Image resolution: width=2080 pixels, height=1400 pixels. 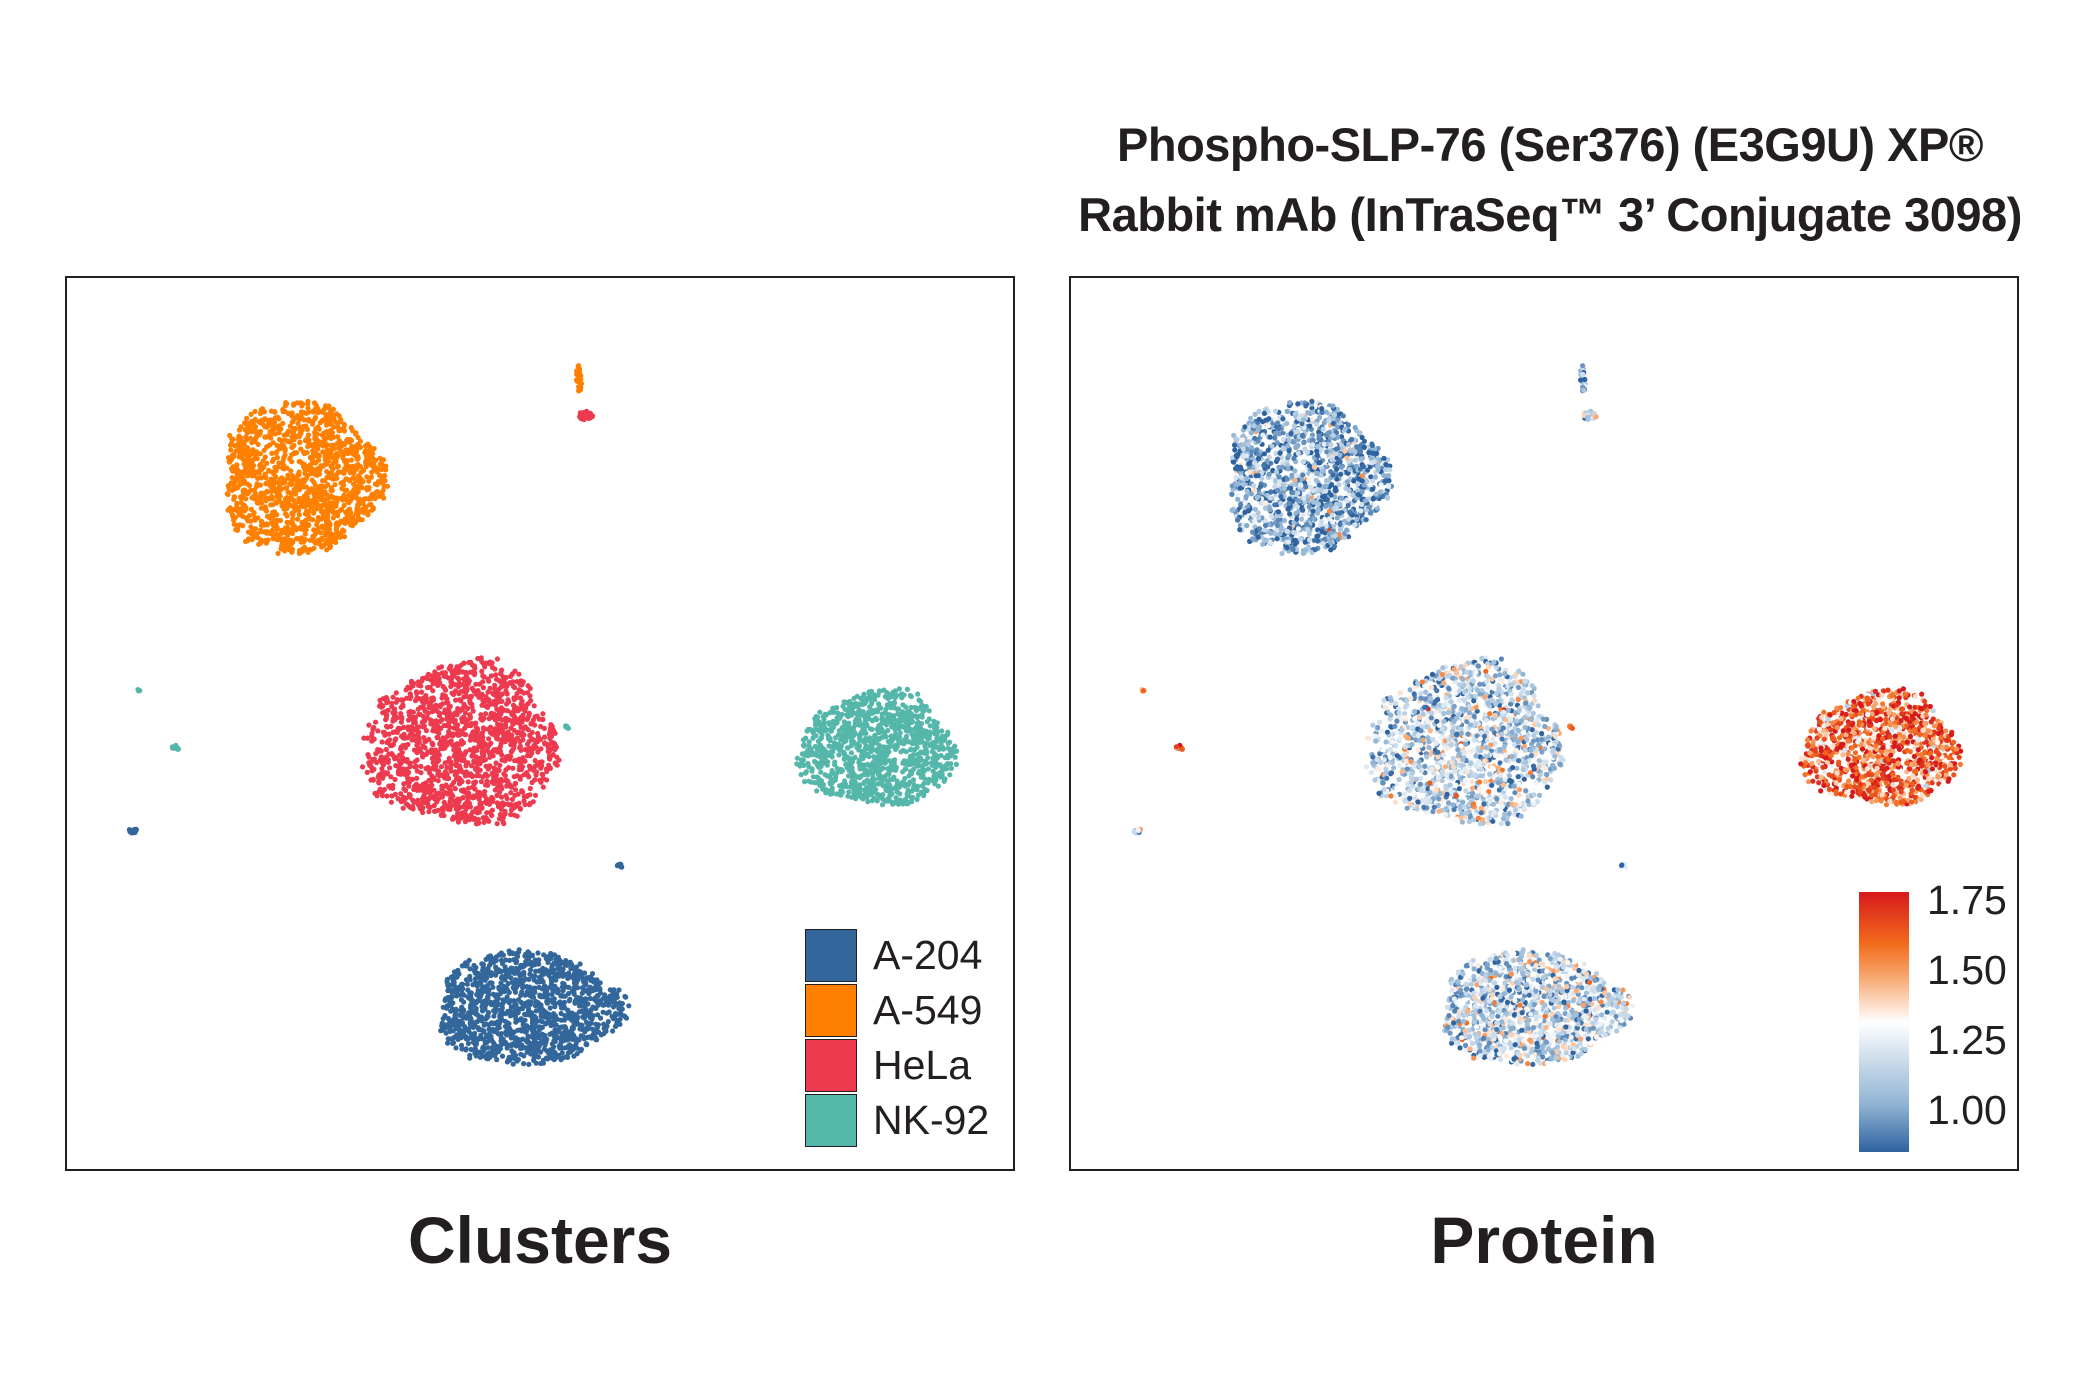 I want to click on title-line-2: Rabbit mAb (InTraSeq™ 3’ Conjugate 3098), so click(x=1550, y=214).